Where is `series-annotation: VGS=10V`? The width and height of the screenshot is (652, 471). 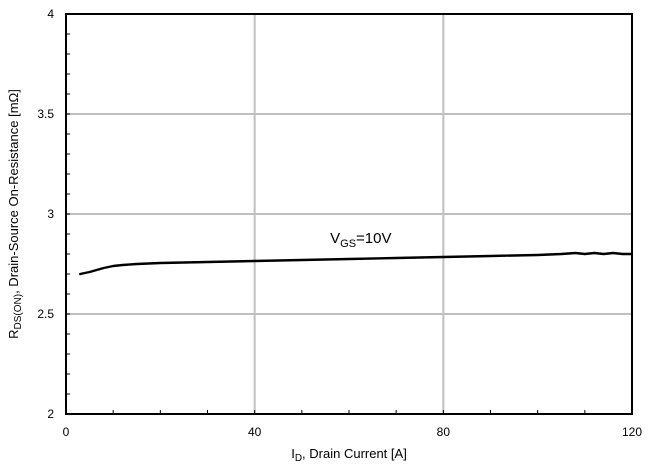 series-annotation: VGS=10V is located at coordinates (360, 240).